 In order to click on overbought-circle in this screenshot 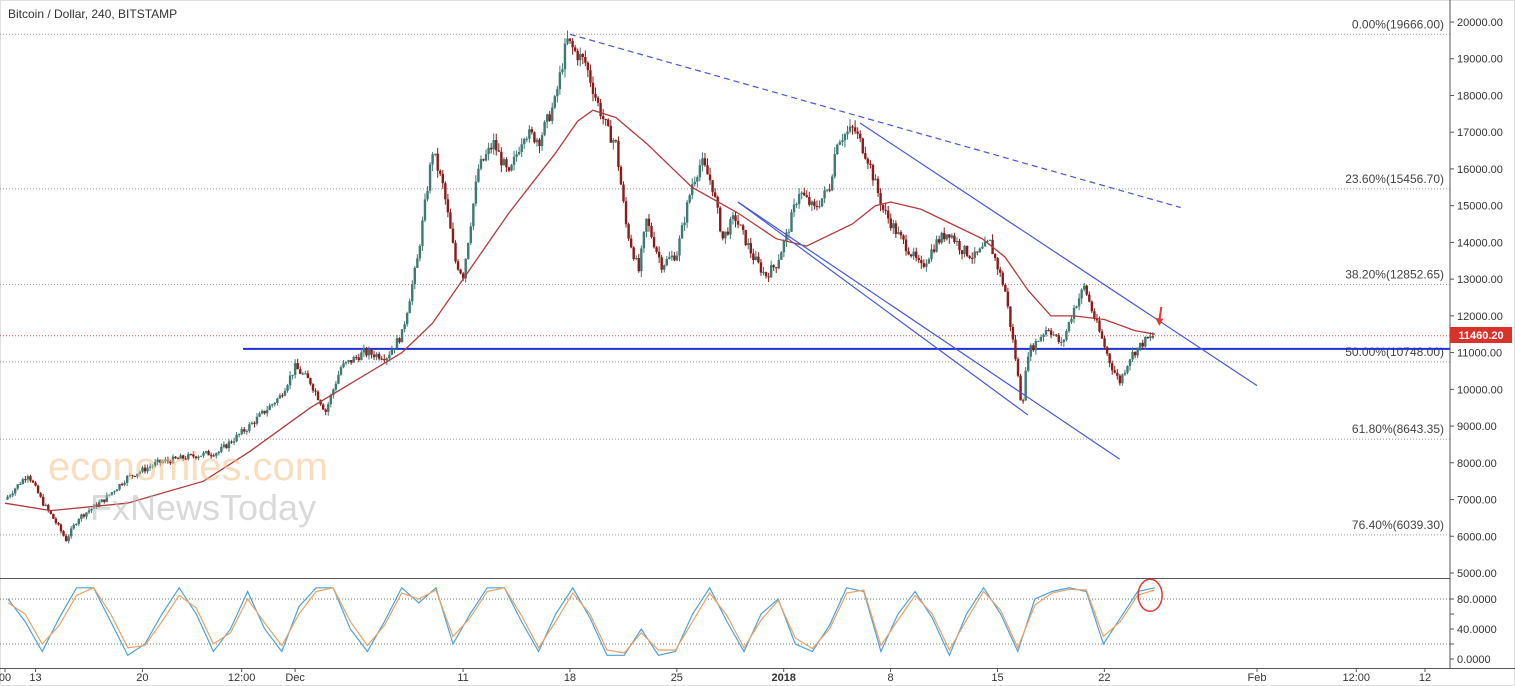, I will do `click(1150, 595)`.